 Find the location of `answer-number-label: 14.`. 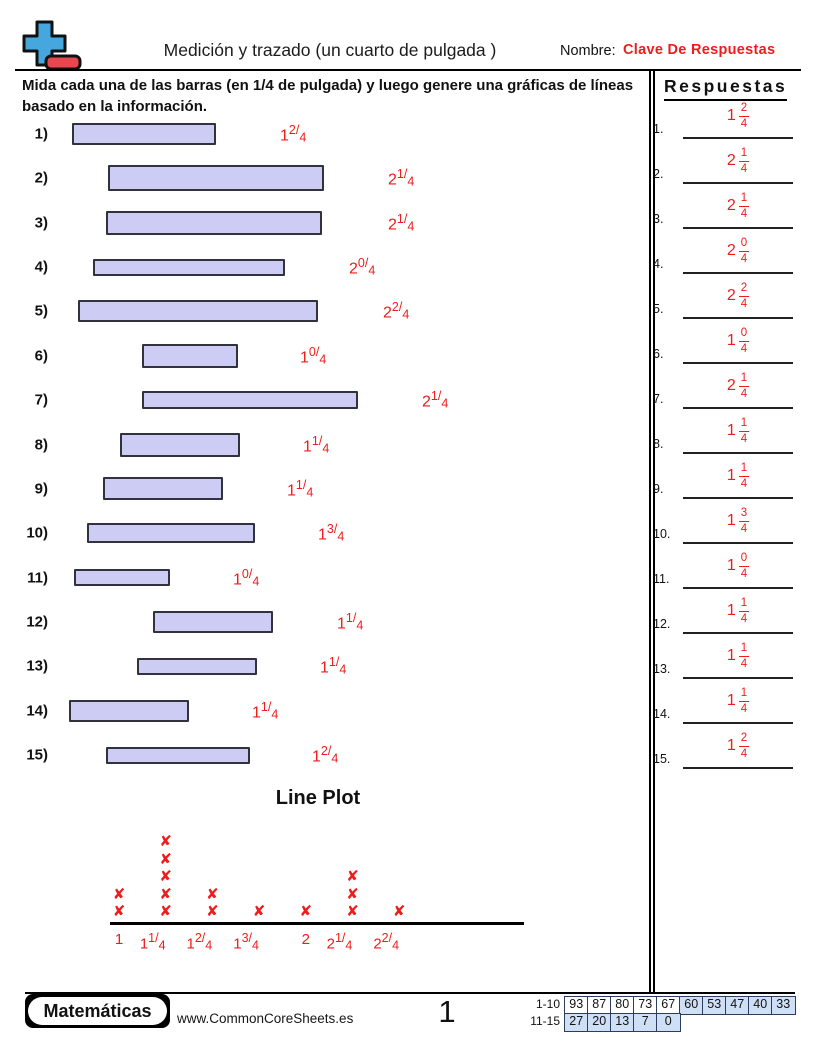

answer-number-label: 14. is located at coordinates (662, 714).